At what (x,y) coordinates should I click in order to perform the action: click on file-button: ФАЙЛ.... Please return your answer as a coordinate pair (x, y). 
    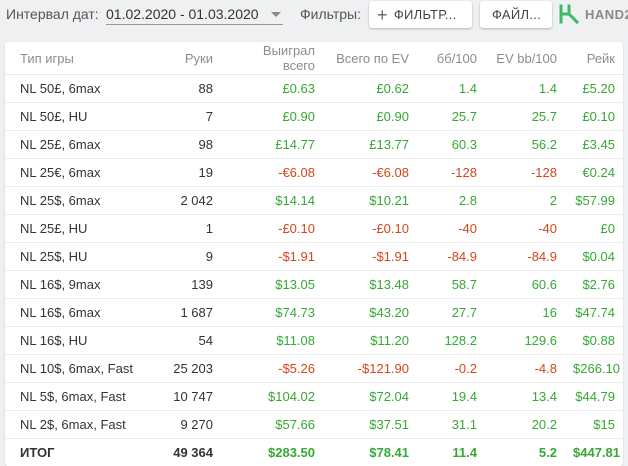
    Looking at the image, I should click on (516, 14).